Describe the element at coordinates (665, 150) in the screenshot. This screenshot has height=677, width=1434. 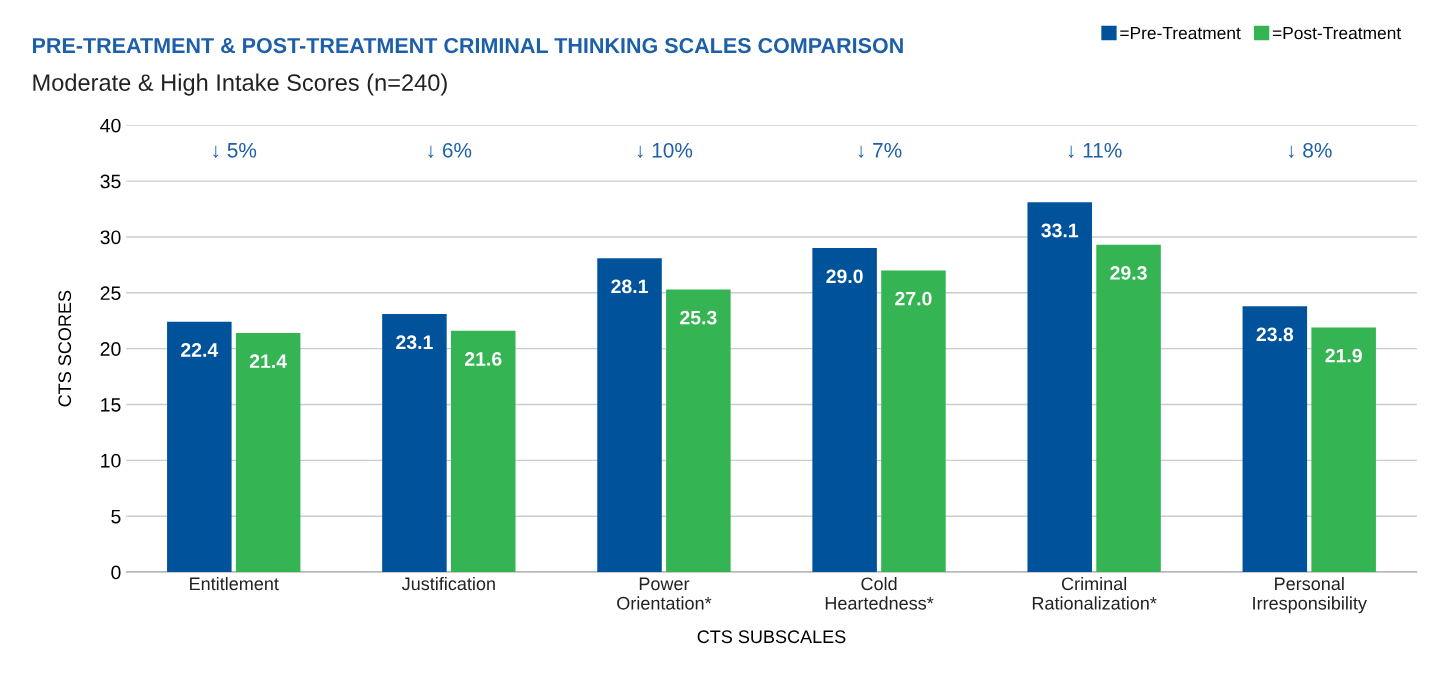
I see `annotation: ↓ 10%` at that location.